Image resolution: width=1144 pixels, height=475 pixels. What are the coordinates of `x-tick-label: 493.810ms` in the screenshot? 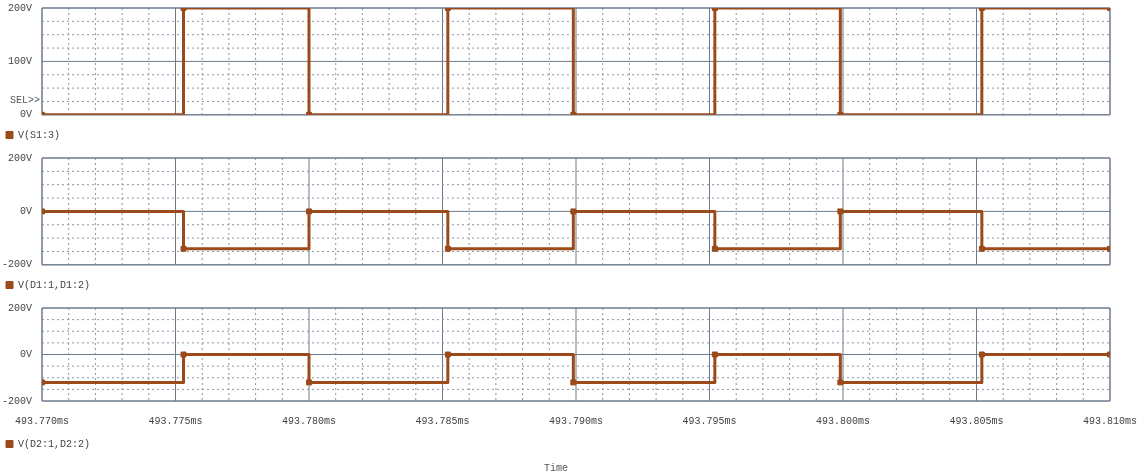 It's located at (1110, 421).